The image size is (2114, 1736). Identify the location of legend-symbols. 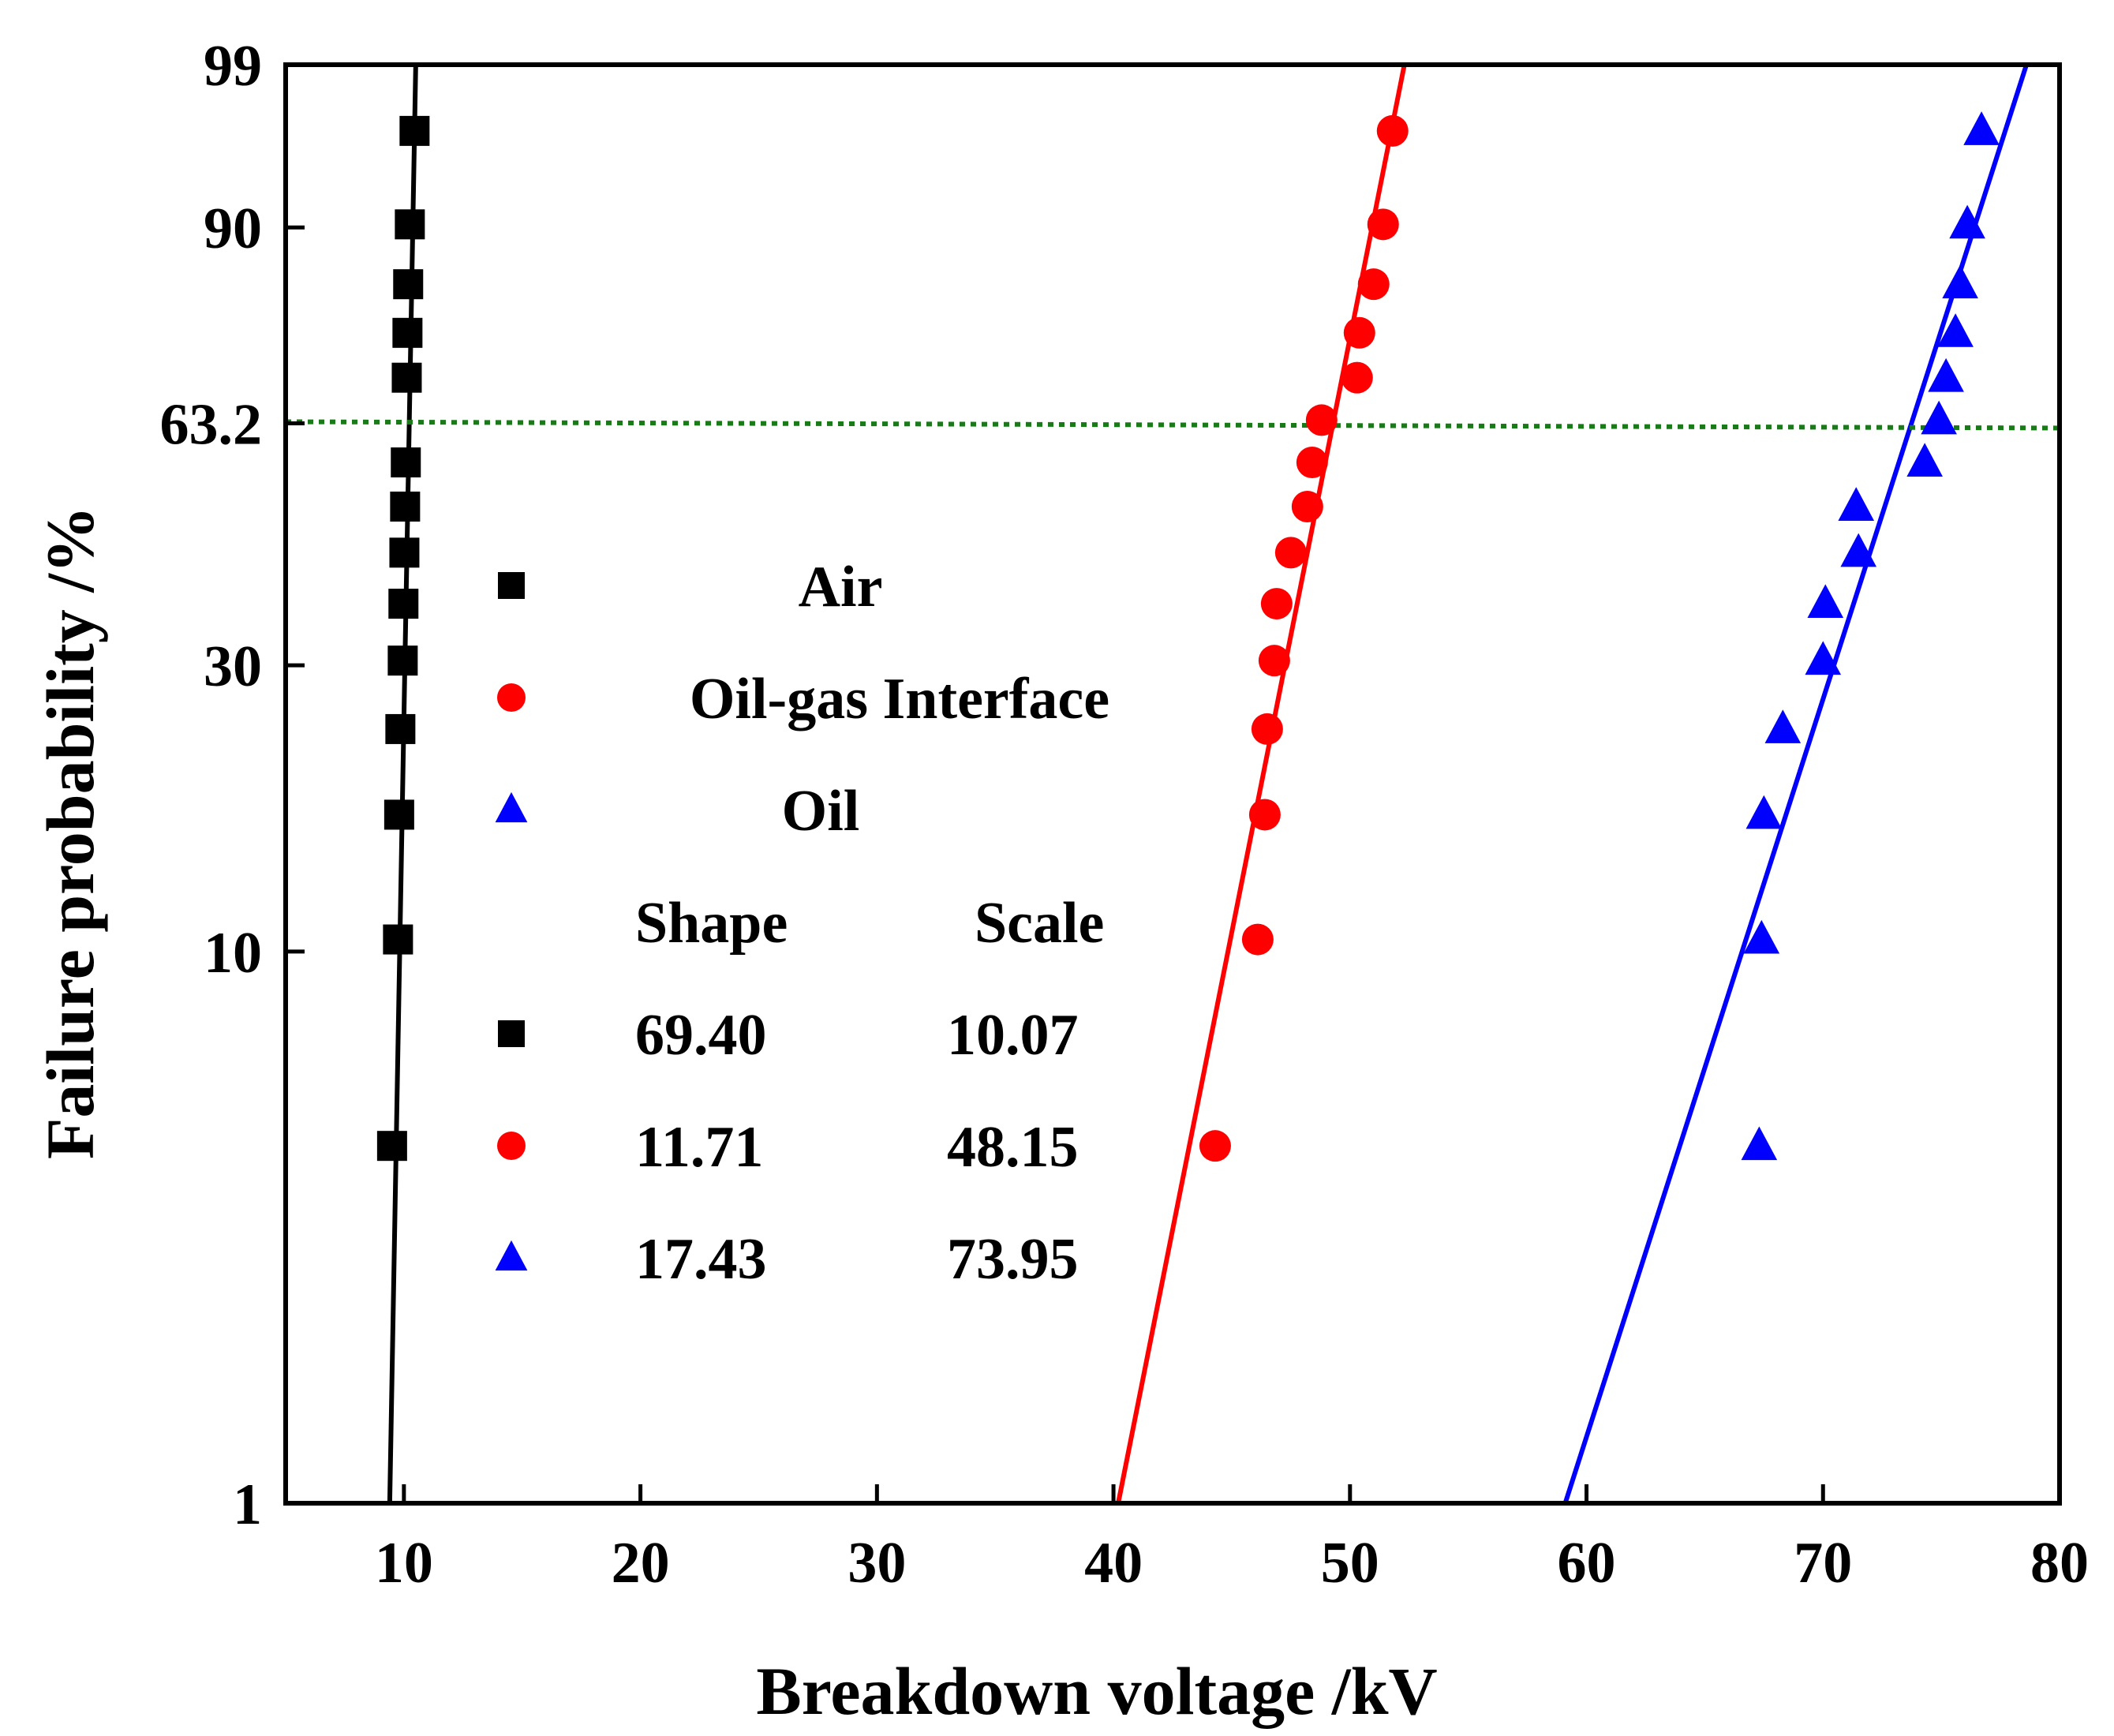
(511, 921).